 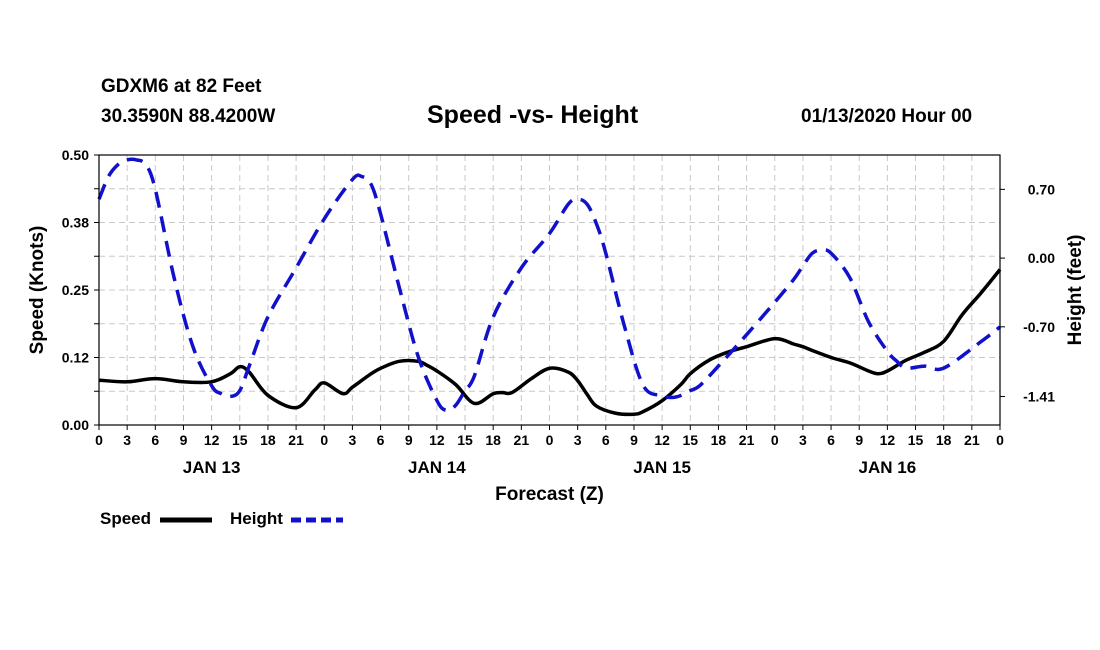 I want to click on day-label: JAN 16, so click(x=888, y=467).